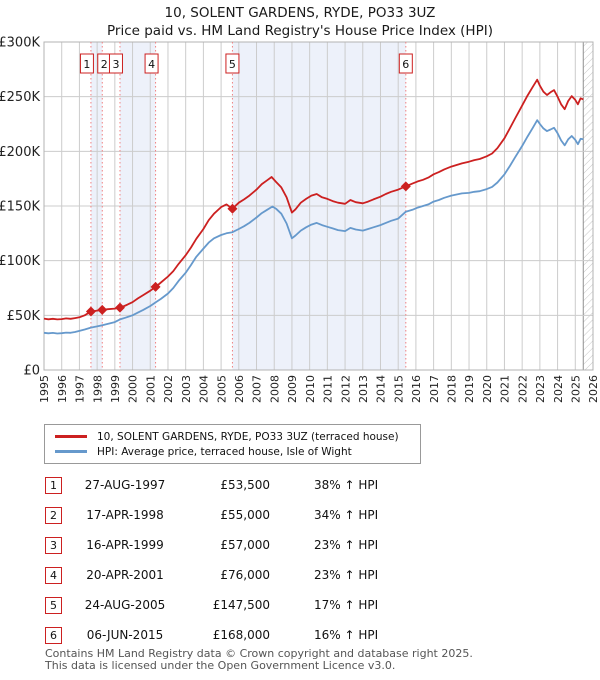 The image size is (600, 680). Describe the element at coordinates (53, 605) in the screenshot. I see `transaction-number-badge: 5` at that location.